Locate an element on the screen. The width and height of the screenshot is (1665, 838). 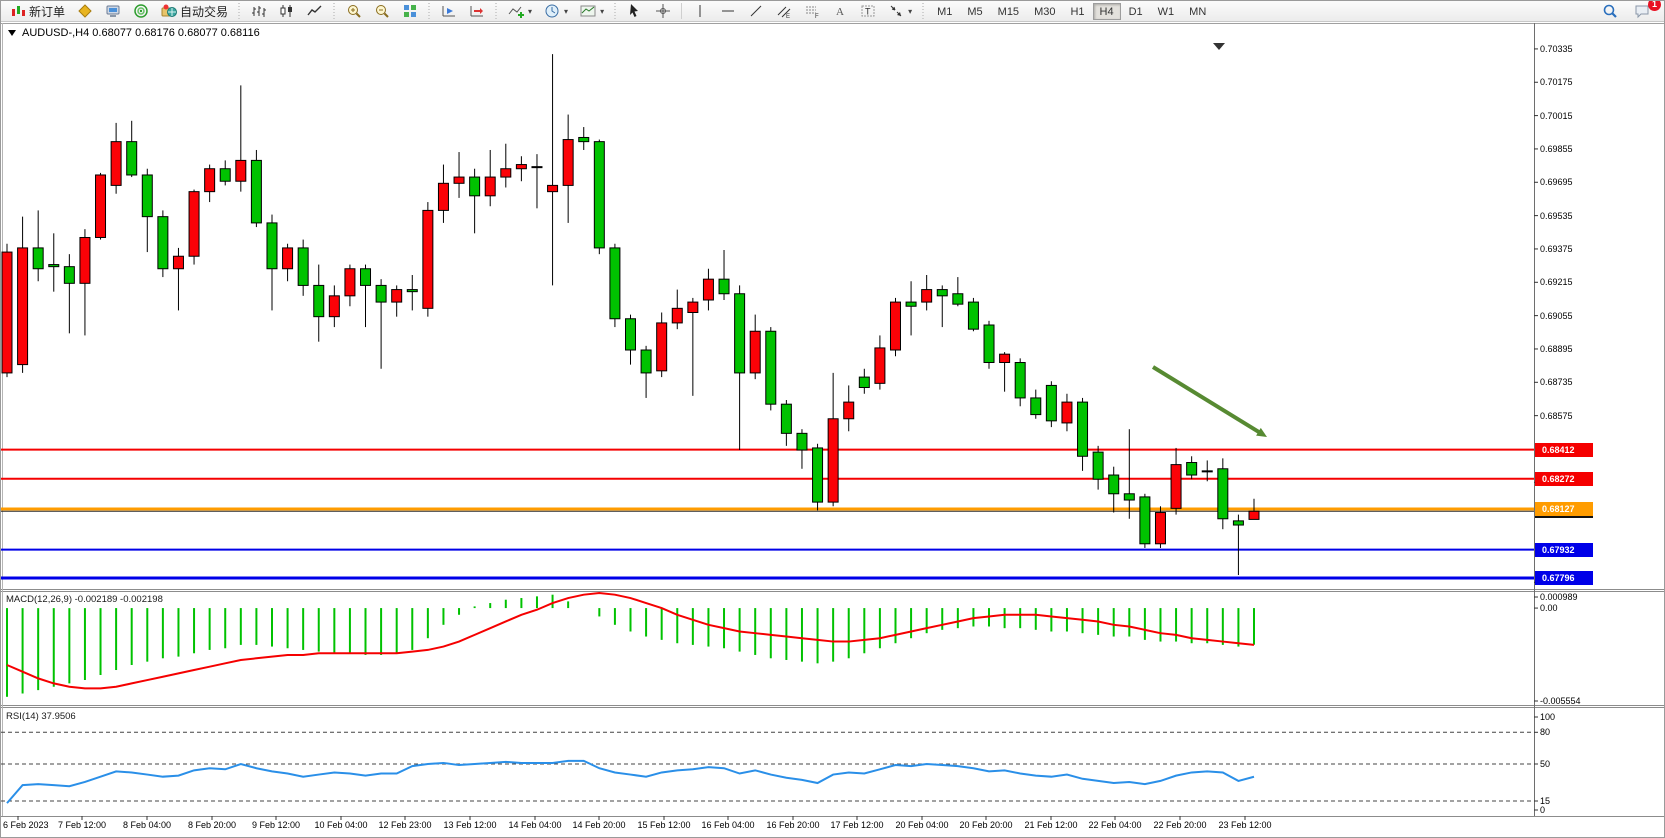
timeframe-w1-button: W1 is located at coordinates (1166, 11).